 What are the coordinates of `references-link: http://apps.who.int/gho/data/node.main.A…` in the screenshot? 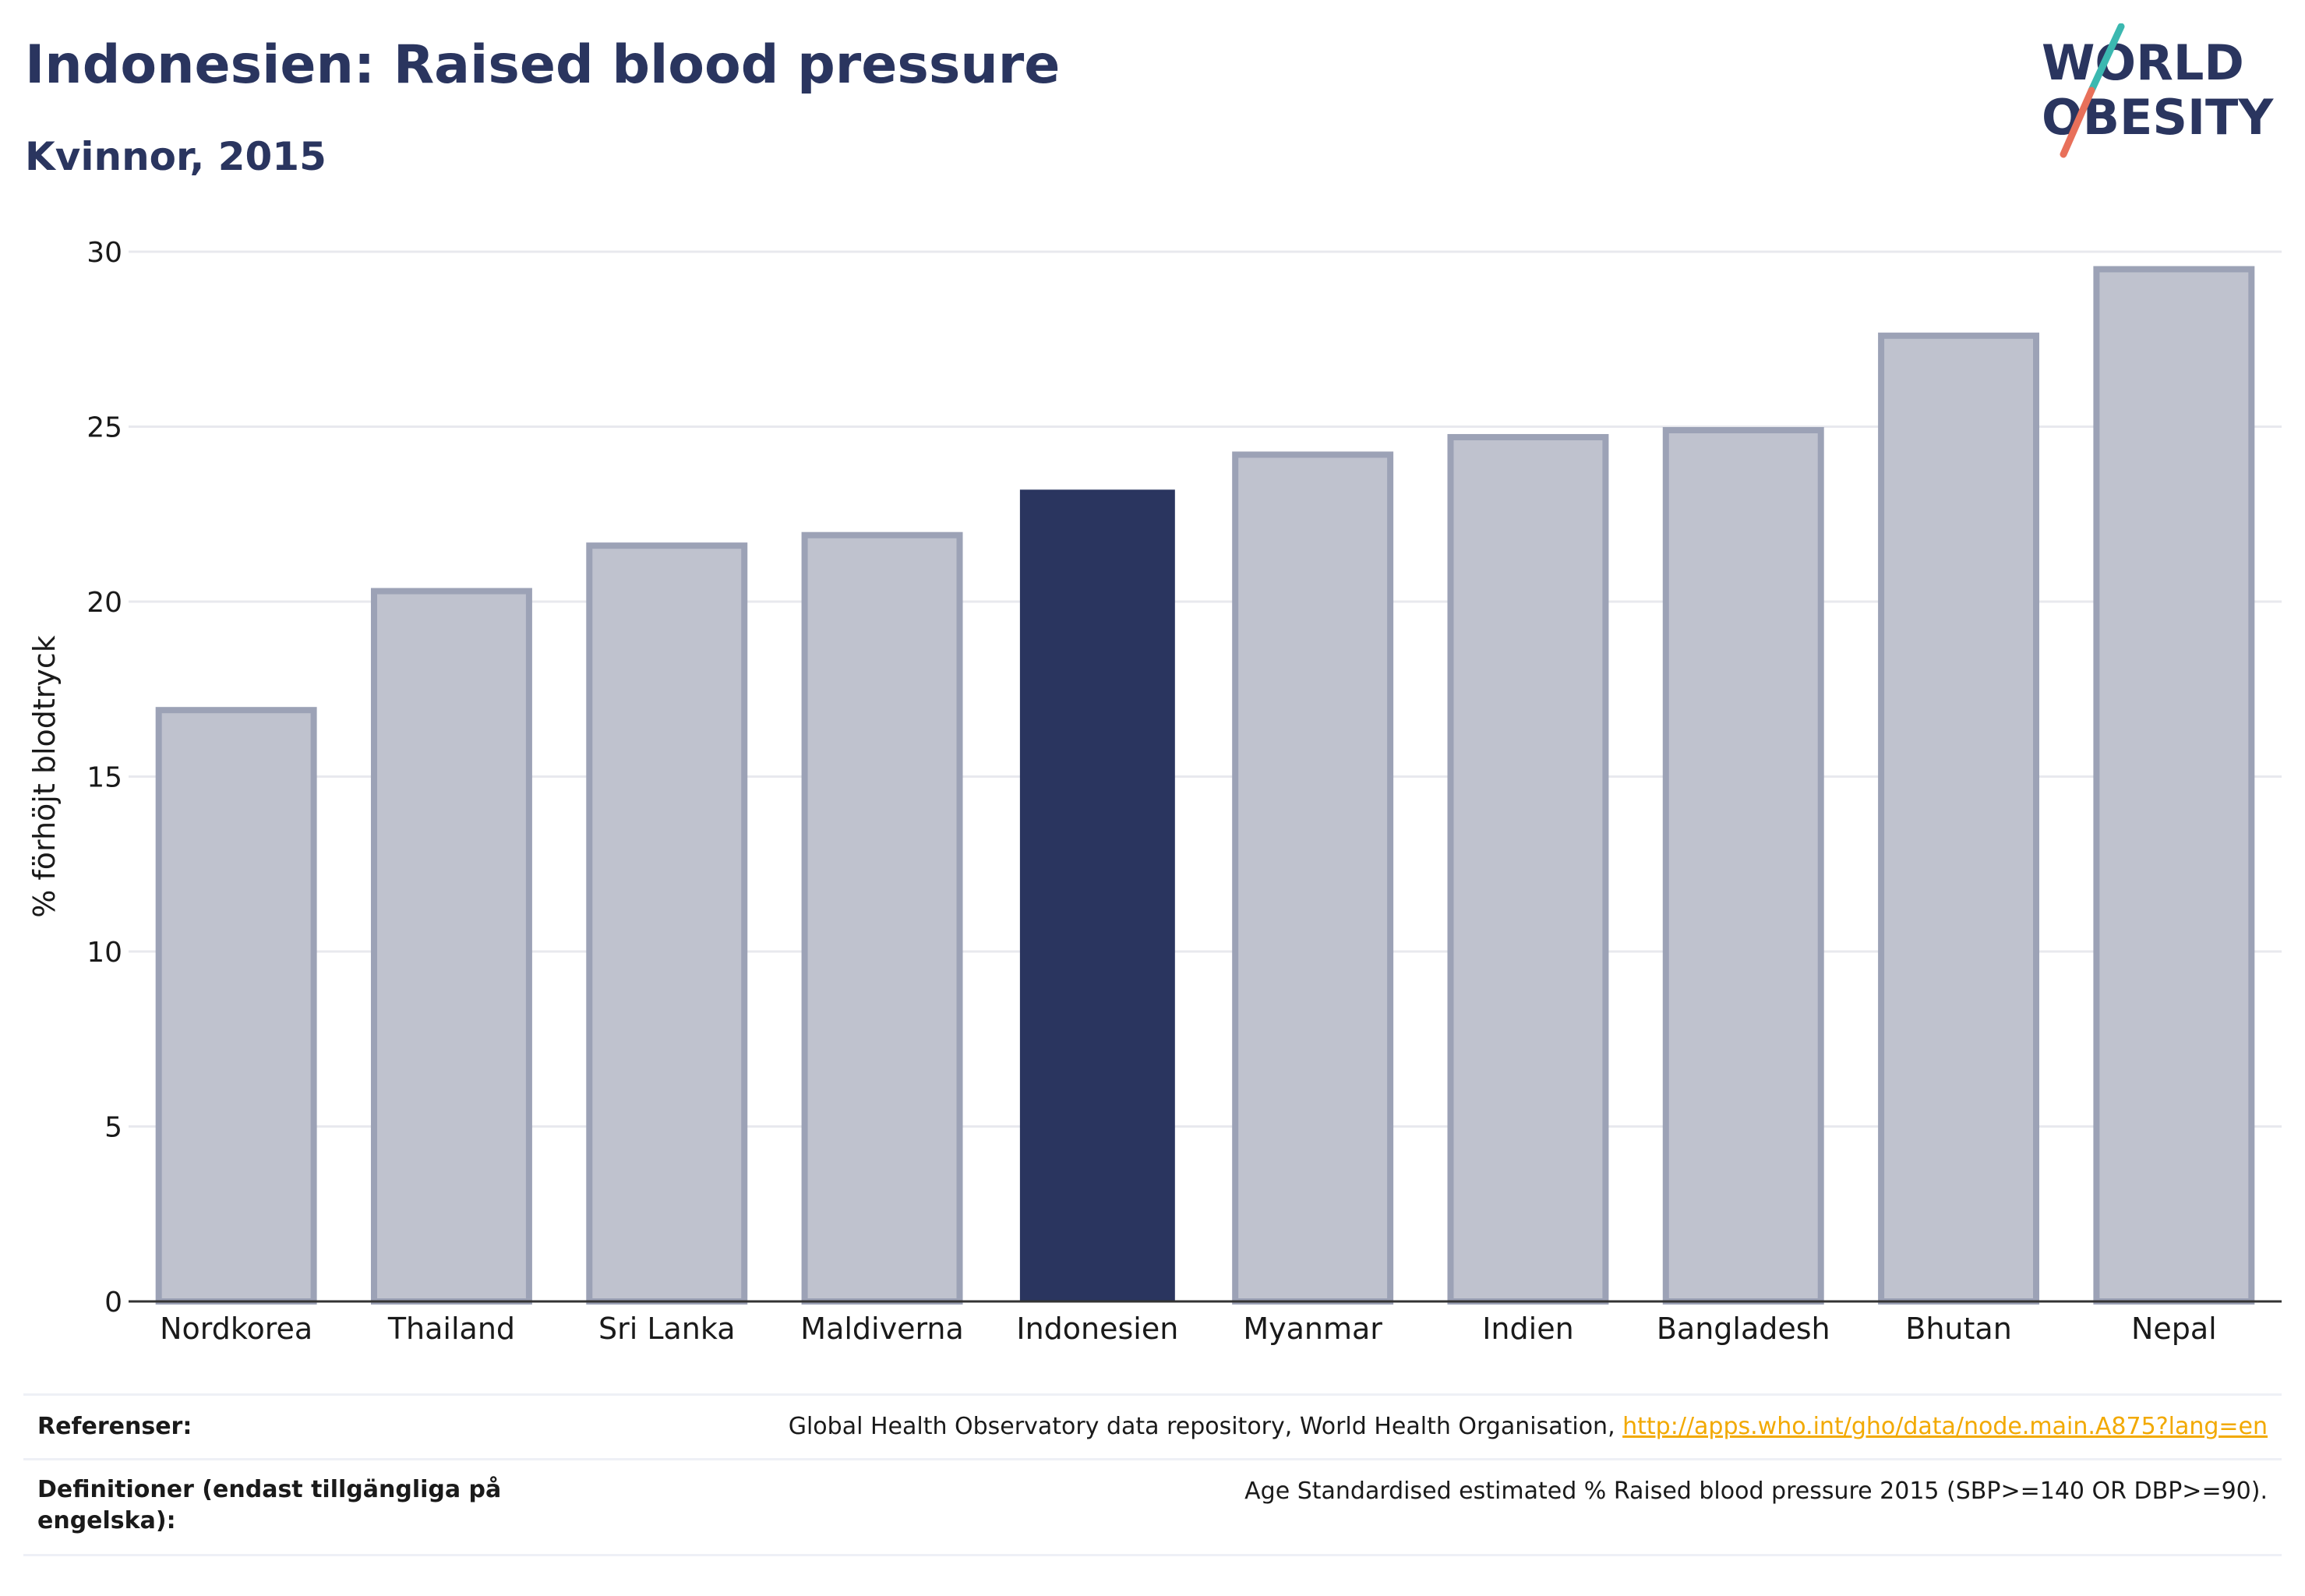 It's located at (1945, 1426).